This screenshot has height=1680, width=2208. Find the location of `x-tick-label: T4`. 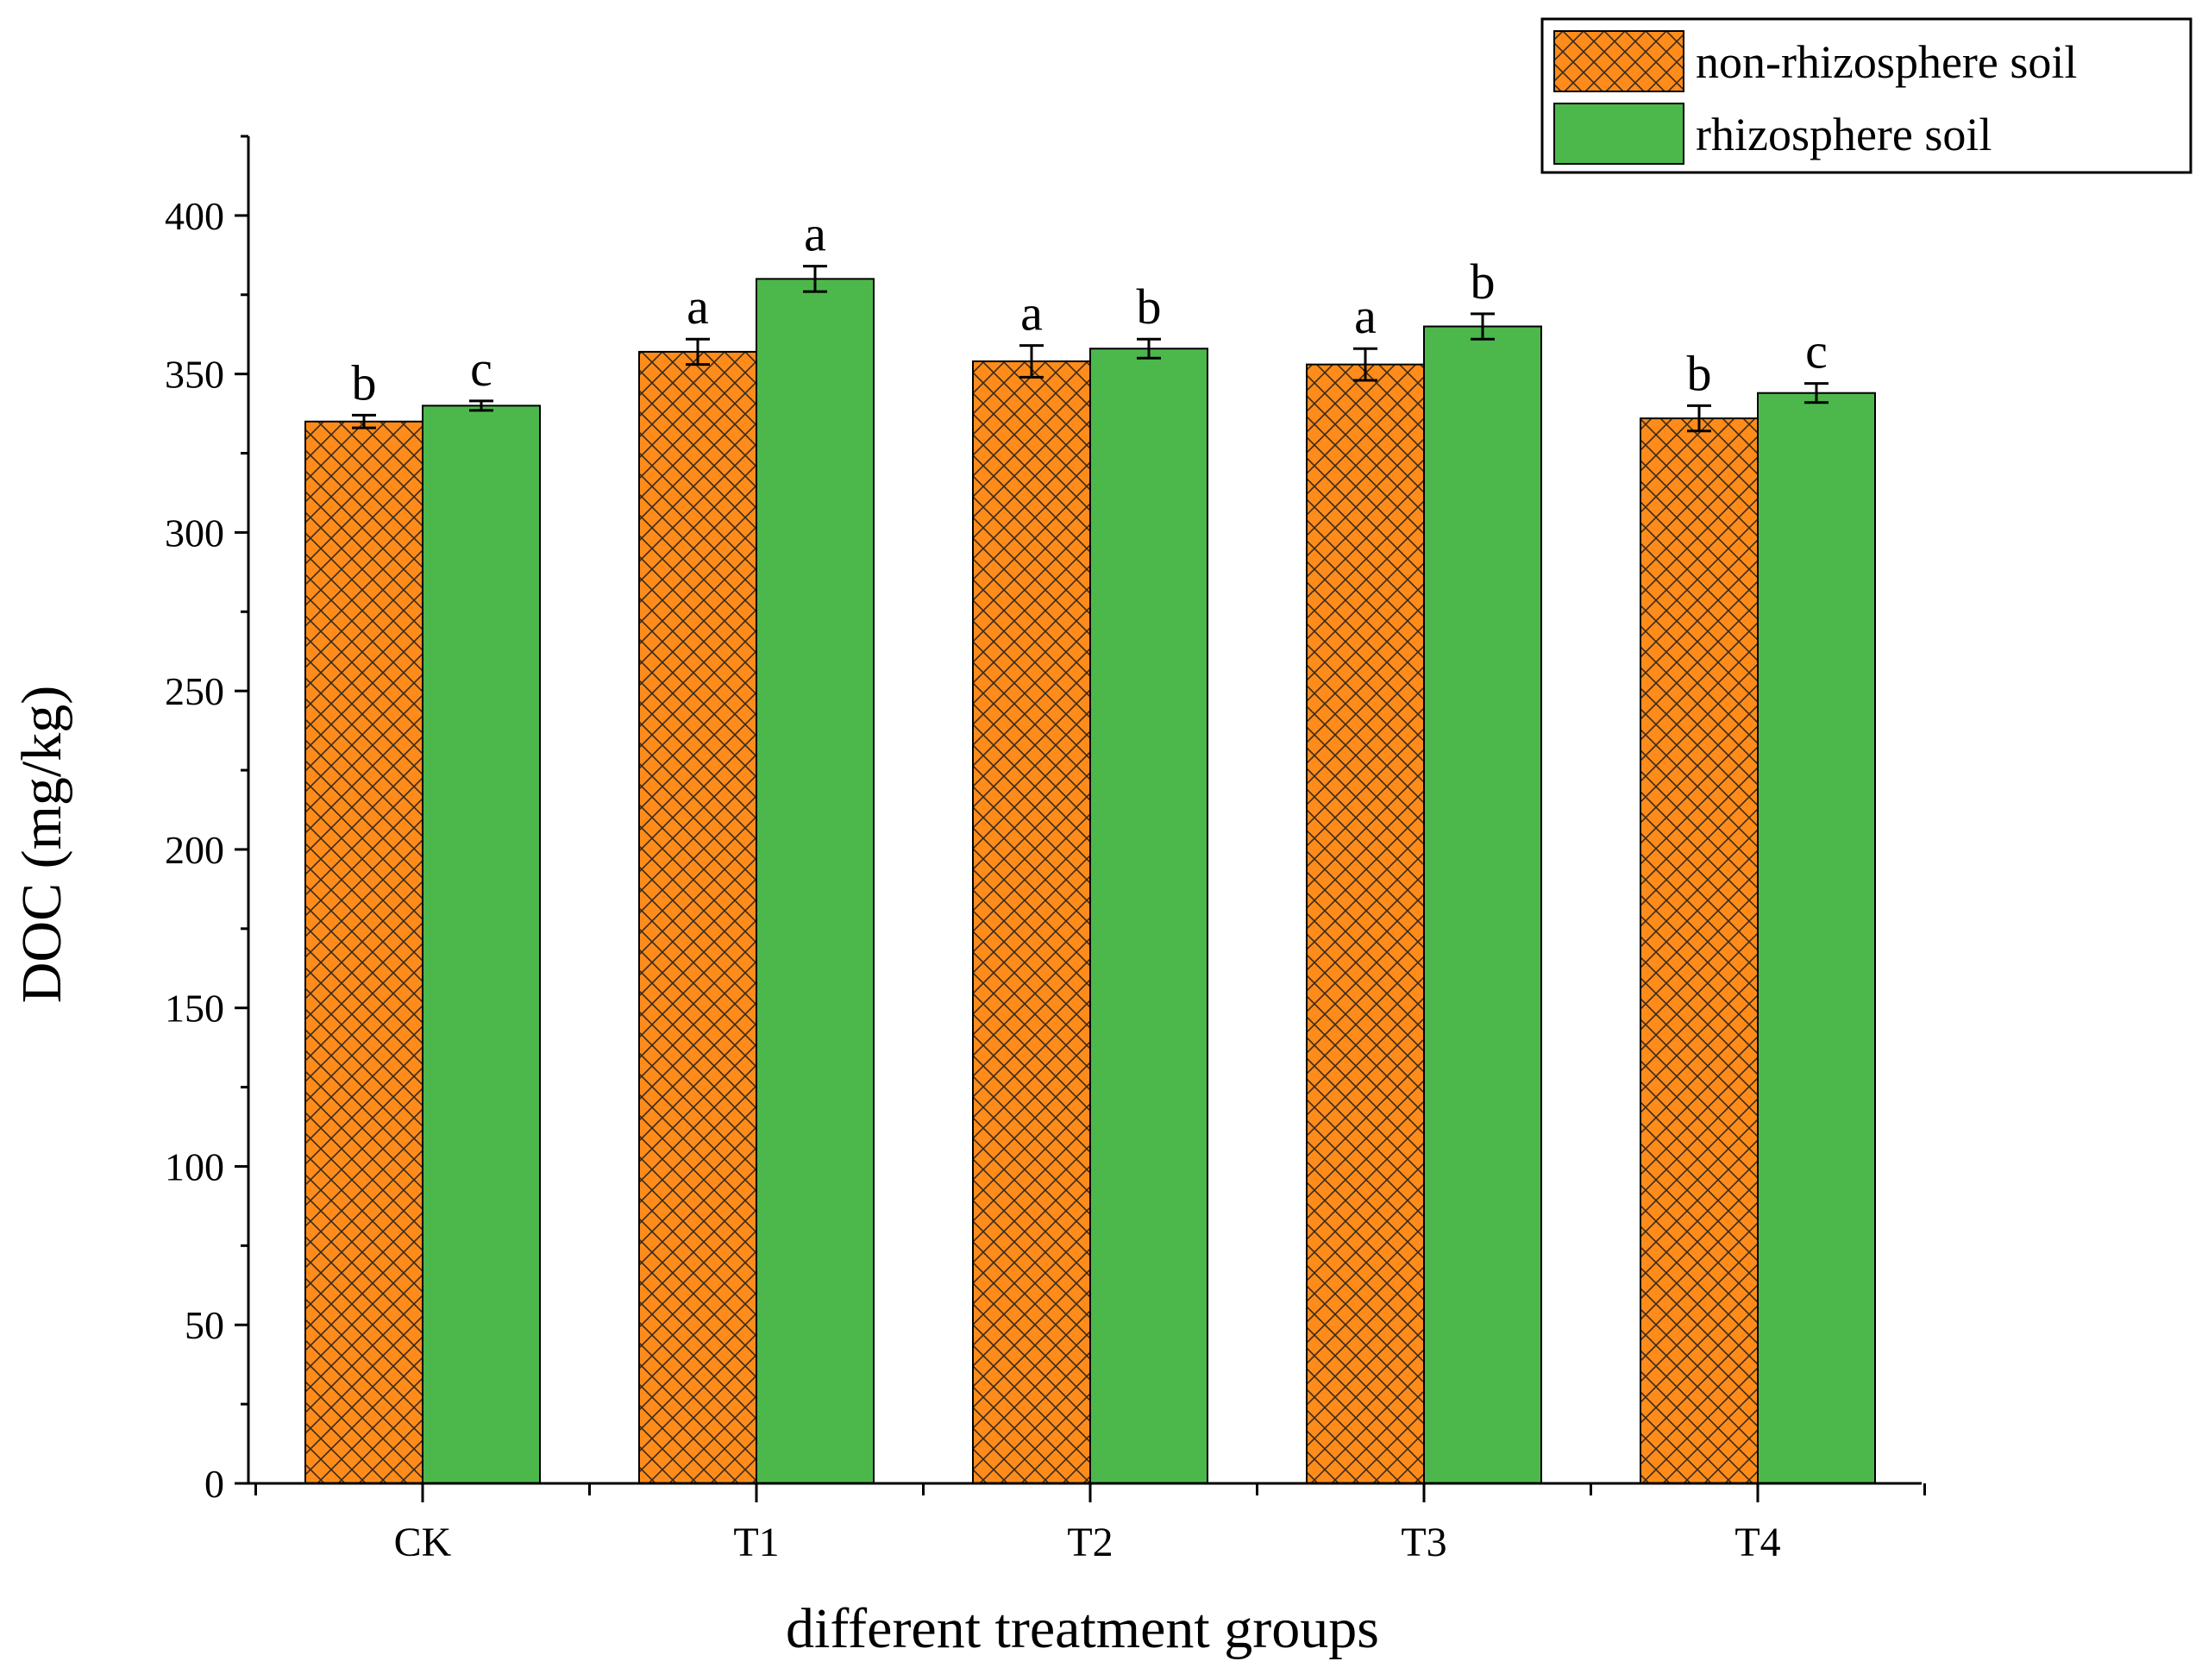

x-tick-label: T4 is located at coordinates (1757, 1543).